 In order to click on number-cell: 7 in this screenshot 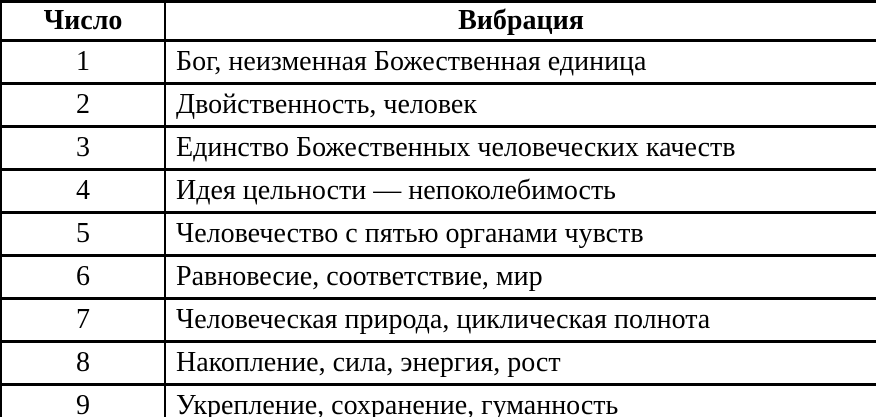, I will do `click(83, 320)`.